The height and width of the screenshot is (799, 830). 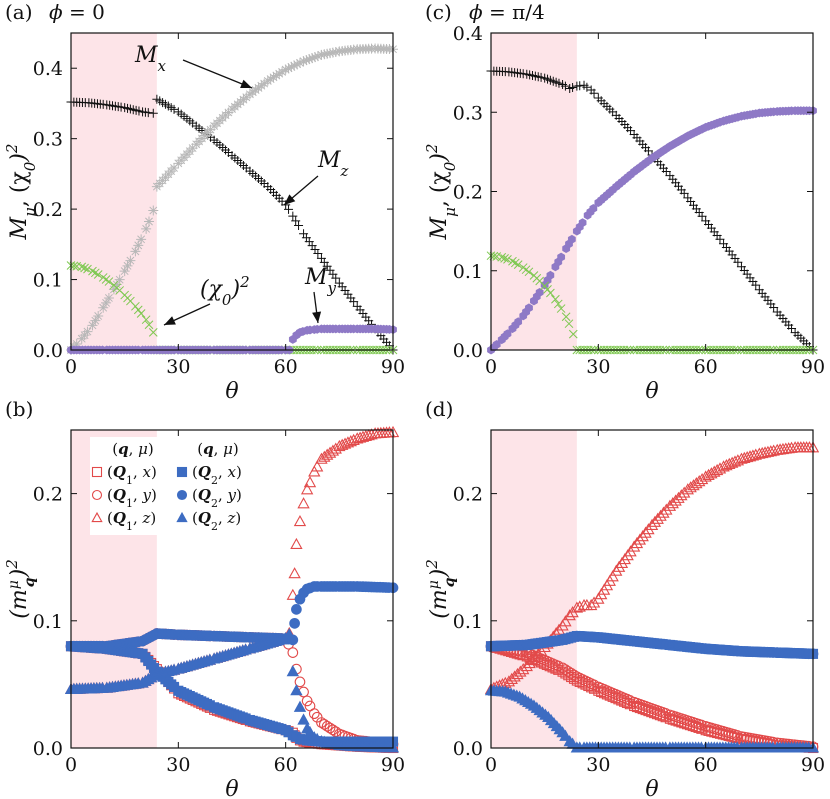 I want to click on y-tick-label: 0.3, so click(x=48, y=140).